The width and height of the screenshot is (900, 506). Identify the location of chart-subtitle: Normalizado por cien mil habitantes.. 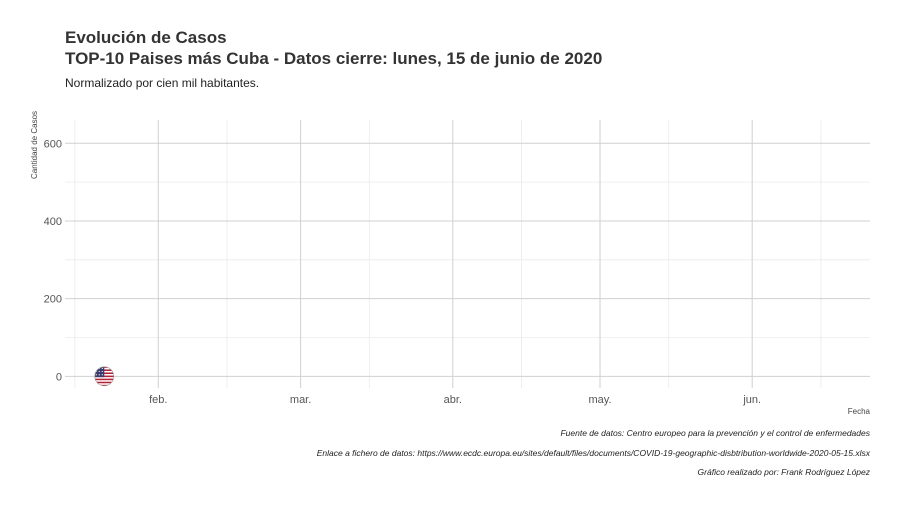
(162, 83).